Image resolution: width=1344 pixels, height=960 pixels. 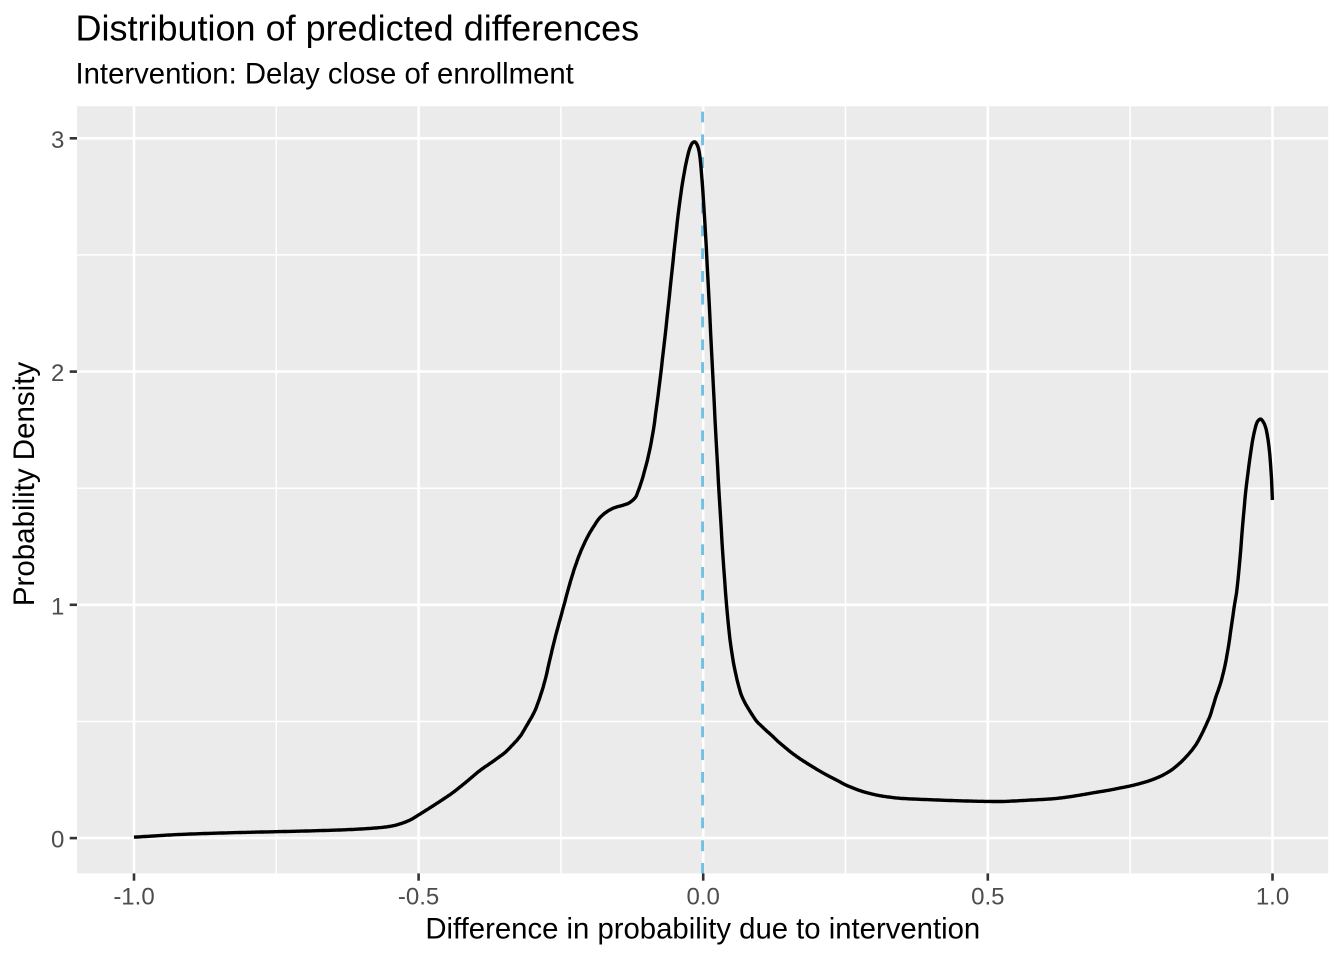 I want to click on svg-text: -1.0, so click(x=133, y=897).